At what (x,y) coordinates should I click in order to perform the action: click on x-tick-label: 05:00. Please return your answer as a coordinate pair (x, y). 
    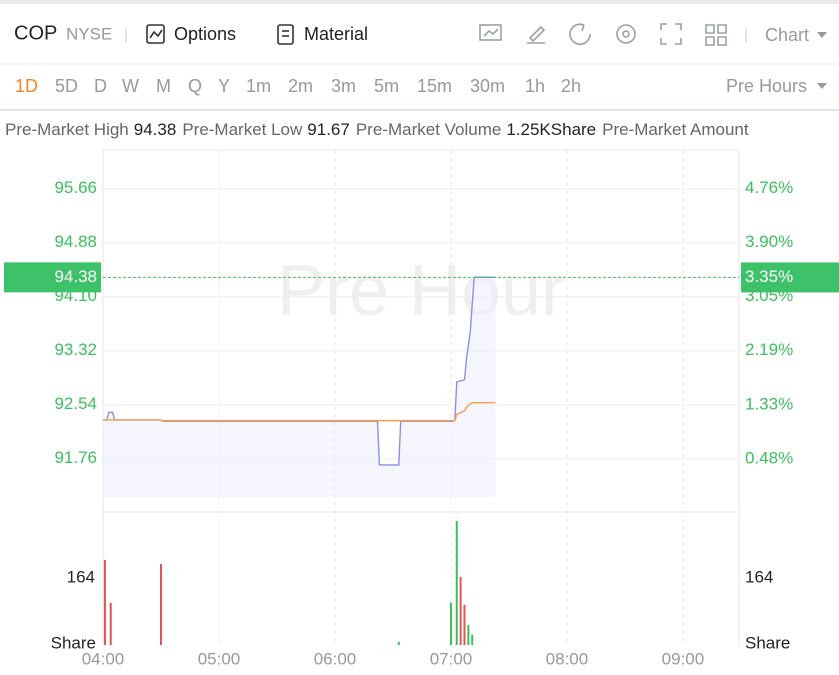
    Looking at the image, I should click on (219, 658).